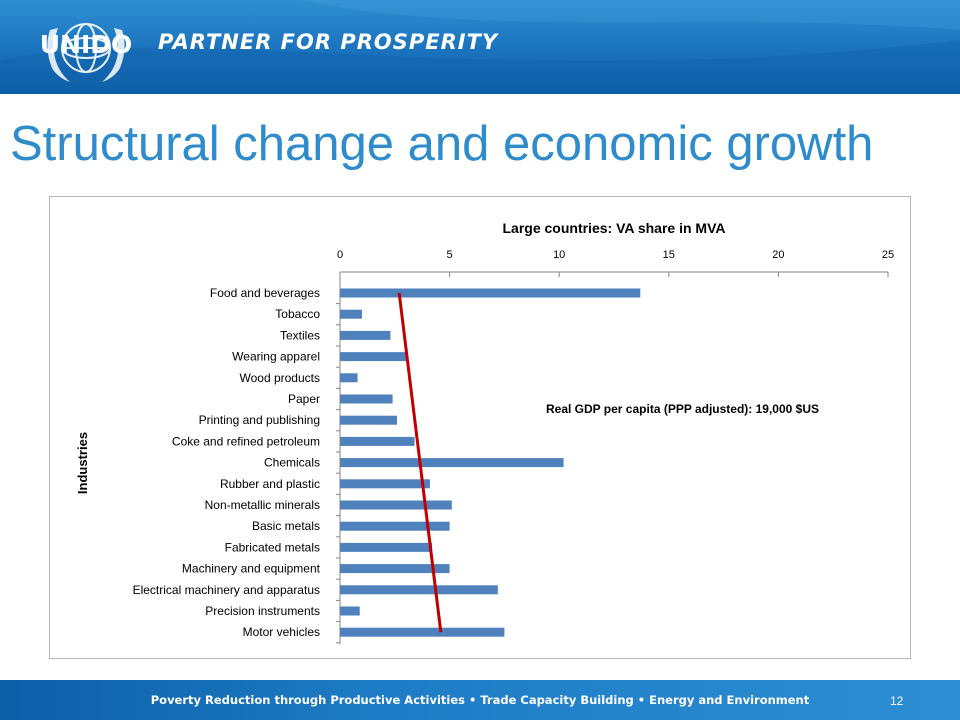  What do you see at coordinates (297, 314) in the screenshot?
I see `category-label: Tobacco` at bounding box center [297, 314].